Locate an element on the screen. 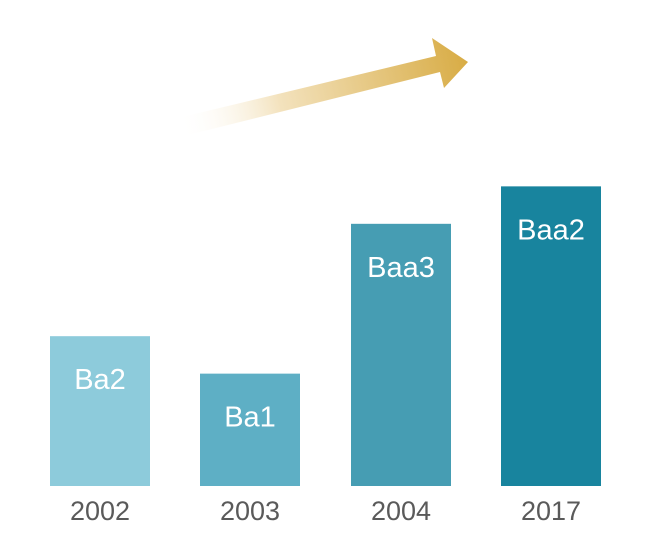  trend-arrow is located at coordinates (323, 87).